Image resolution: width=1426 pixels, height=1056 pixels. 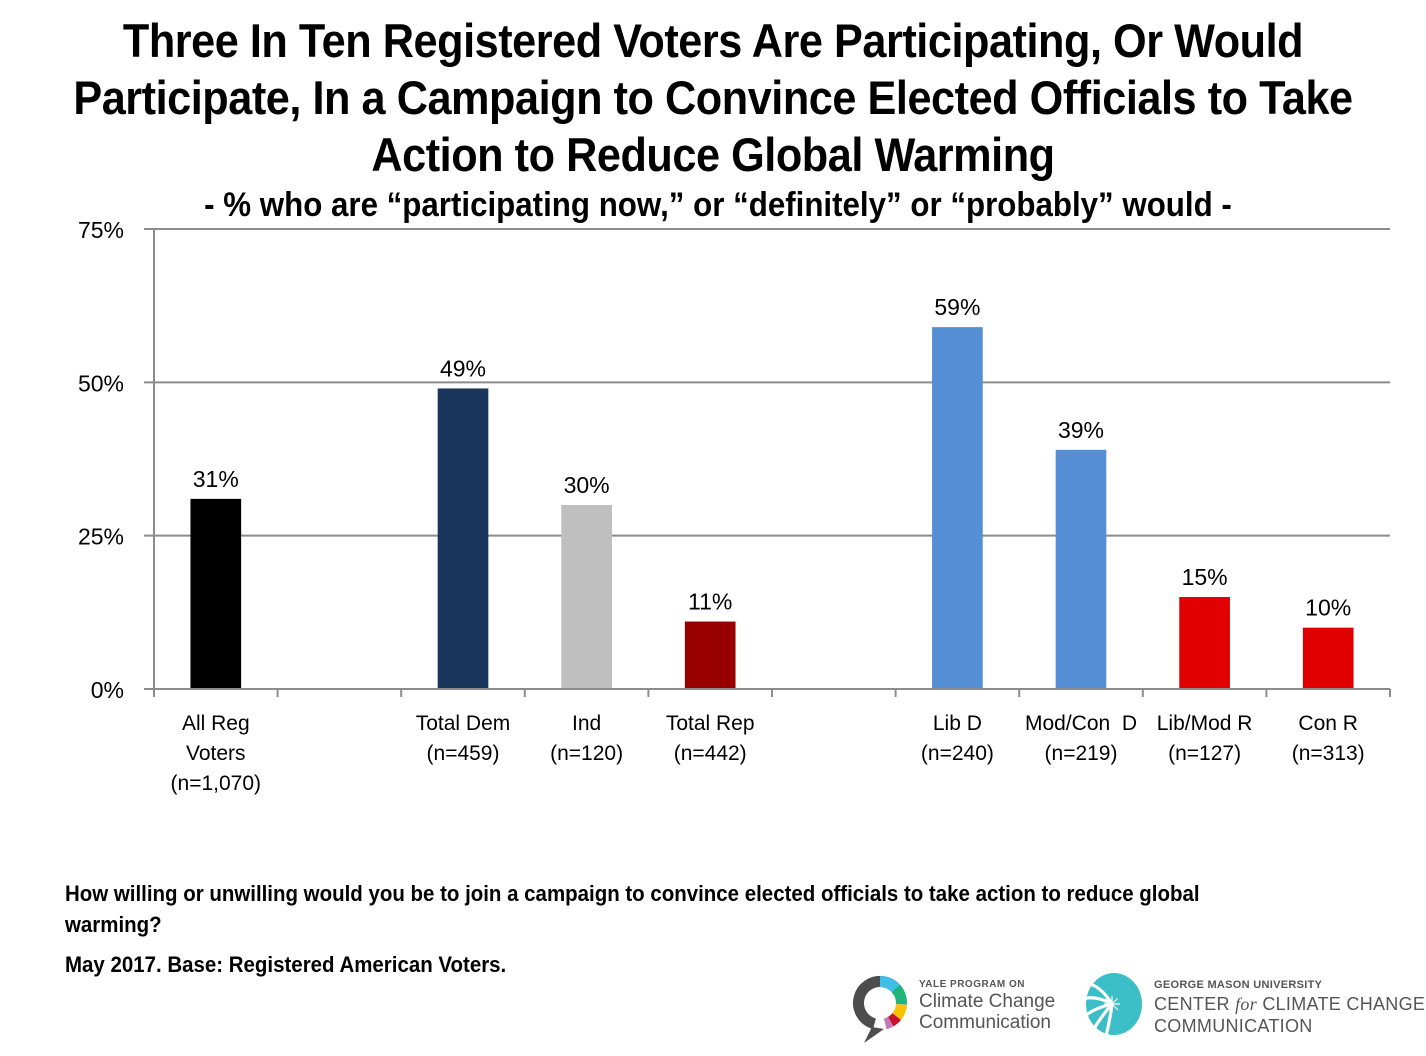 What do you see at coordinates (710, 723) in the screenshot?
I see `x-category-label: Total Rep` at bounding box center [710, 723].